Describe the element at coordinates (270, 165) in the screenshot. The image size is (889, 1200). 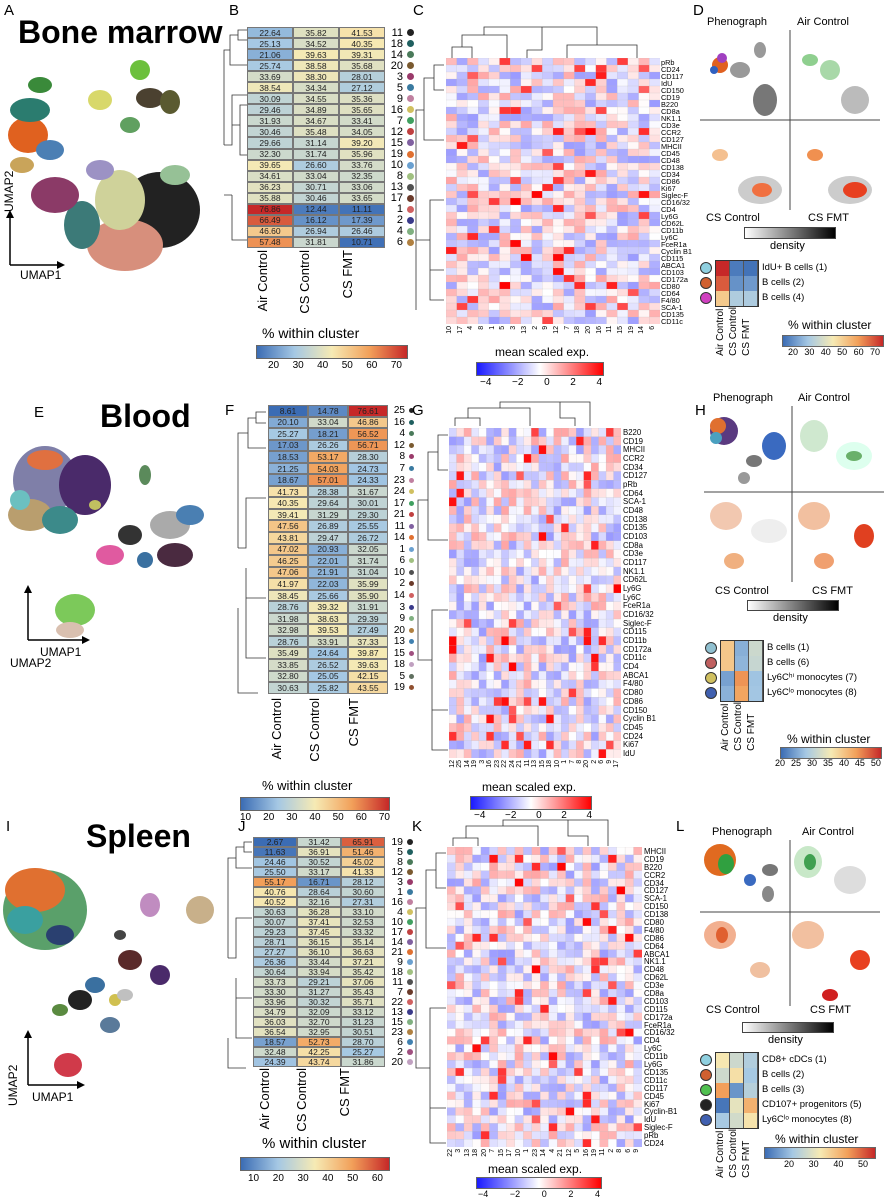
I see `table-cell: 39.65` at that location.